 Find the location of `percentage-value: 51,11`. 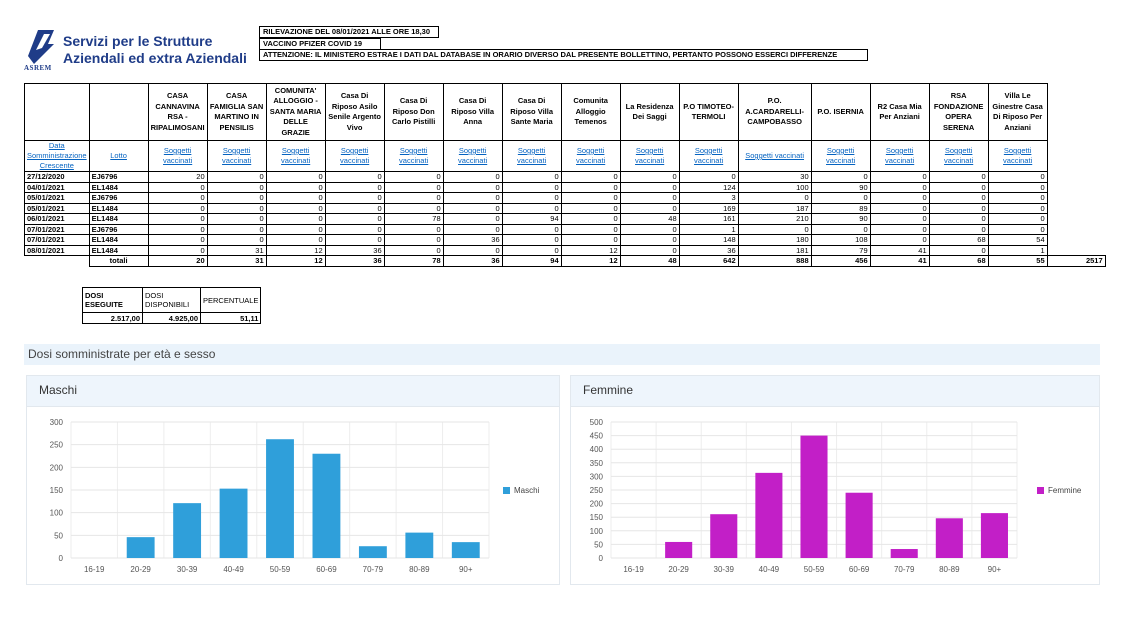

percentage-value: 51,11 is located at coordinates (230, 318).